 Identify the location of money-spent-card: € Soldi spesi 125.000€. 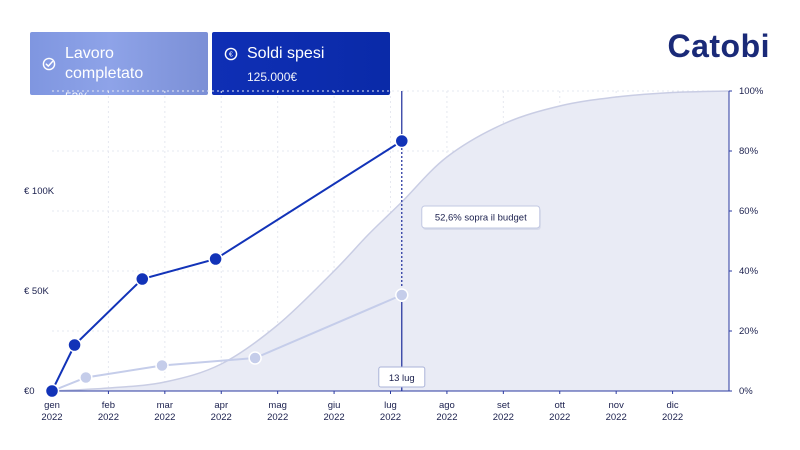
(301, 63).